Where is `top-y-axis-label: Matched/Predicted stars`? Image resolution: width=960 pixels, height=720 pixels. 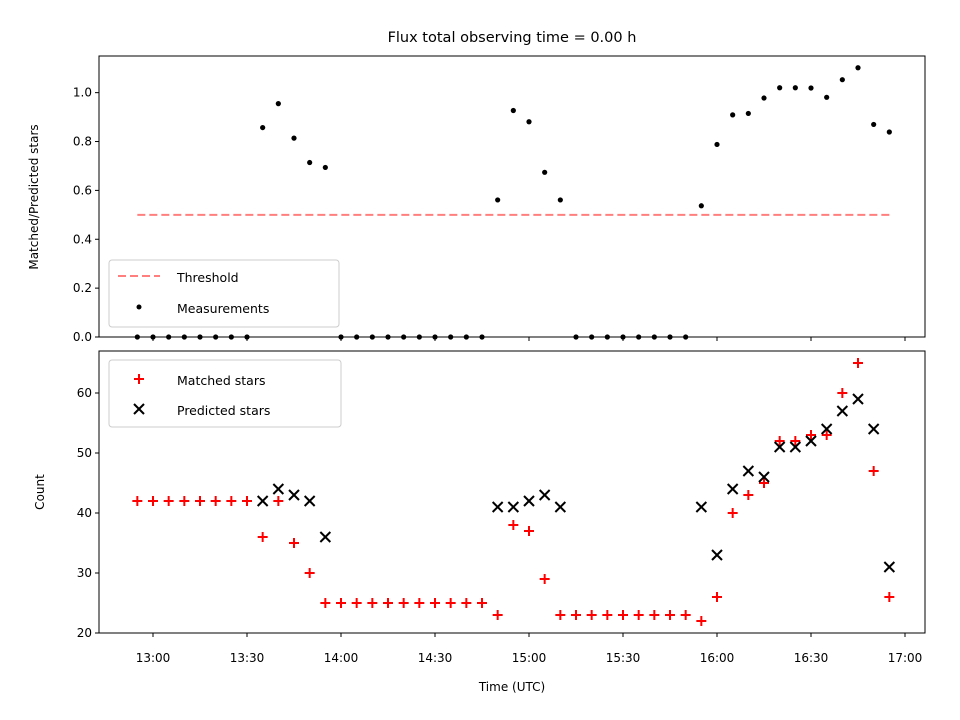 top-y-axis-label: Matched/Predicted stars is located at coordinates (34, 196).